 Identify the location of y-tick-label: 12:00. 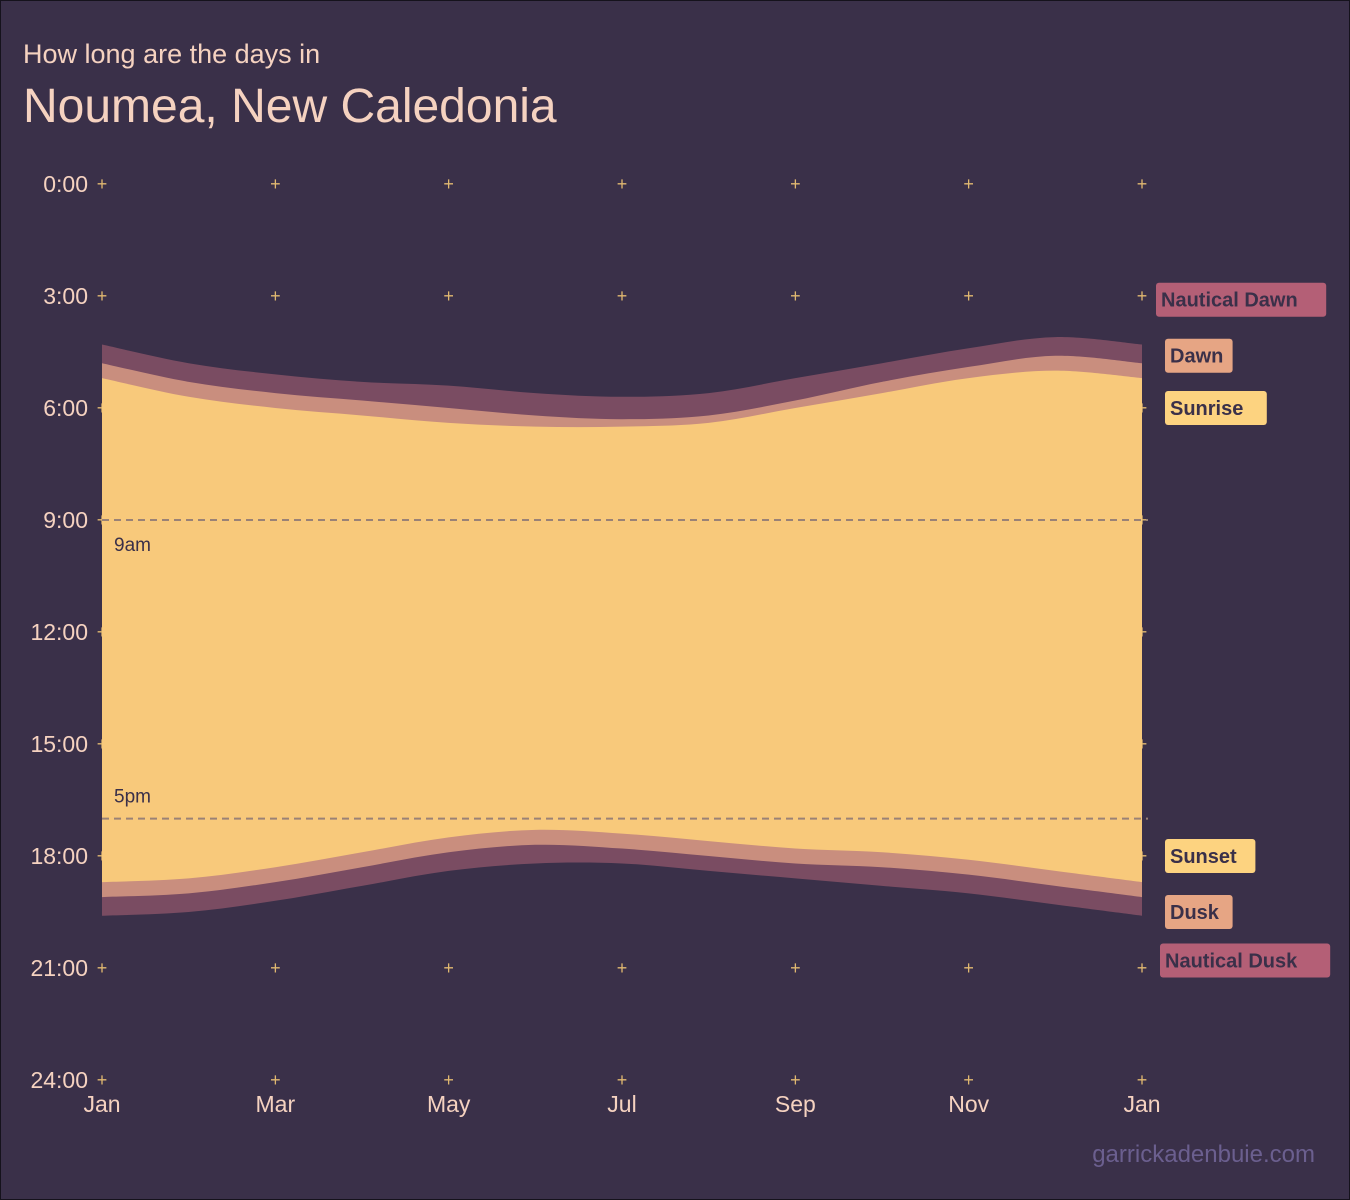
(59, 632).